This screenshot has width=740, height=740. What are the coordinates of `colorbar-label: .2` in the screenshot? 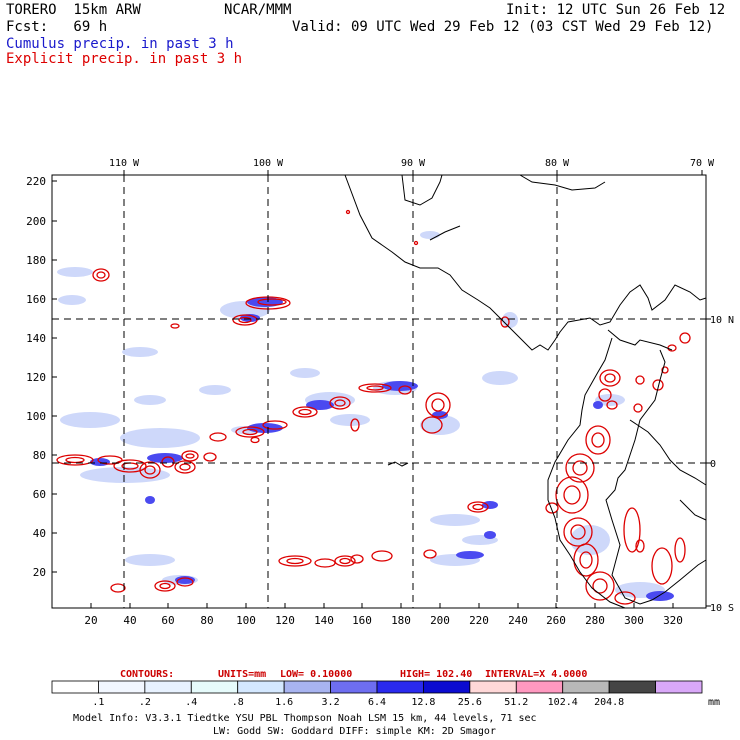 It's located at (145, 702).